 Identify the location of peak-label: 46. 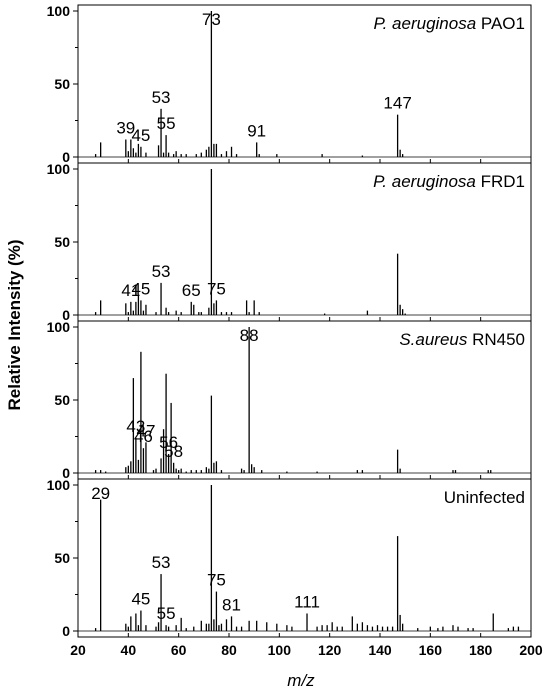
(143, 436).